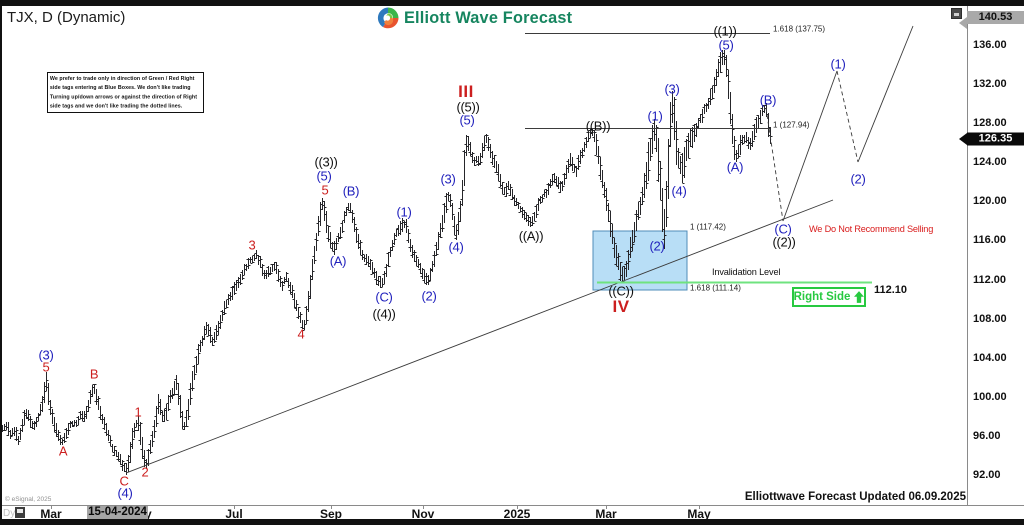 This screenshot has height=525, width=1024. What do you see at coordinates (990, 84) in the screenshot?
I see `price-axis-tick: 132.00` at bounding box center [990, 84].